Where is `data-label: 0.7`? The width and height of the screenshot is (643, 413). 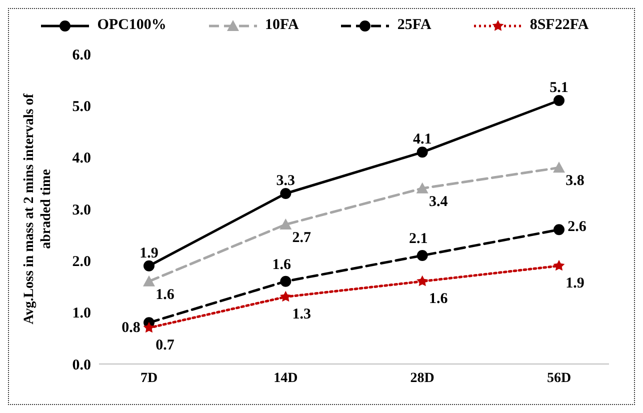 data-label: 0.7 is located at coordinates (165, 345).